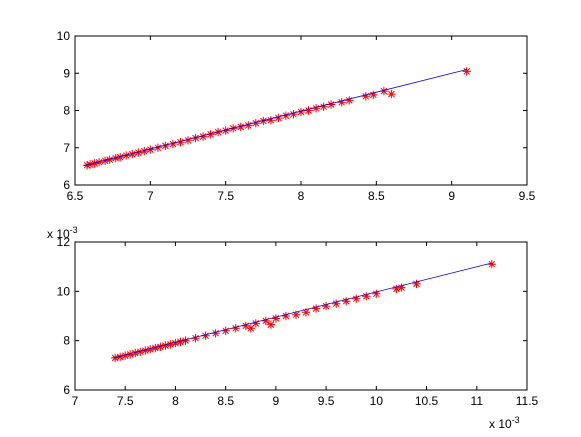 This screenshot has width=581, height=437. What do you see at coordinates (500, 424) in the screenshot?
I see `x-multiplier-base: x 10` at bounding box center [500, 424].